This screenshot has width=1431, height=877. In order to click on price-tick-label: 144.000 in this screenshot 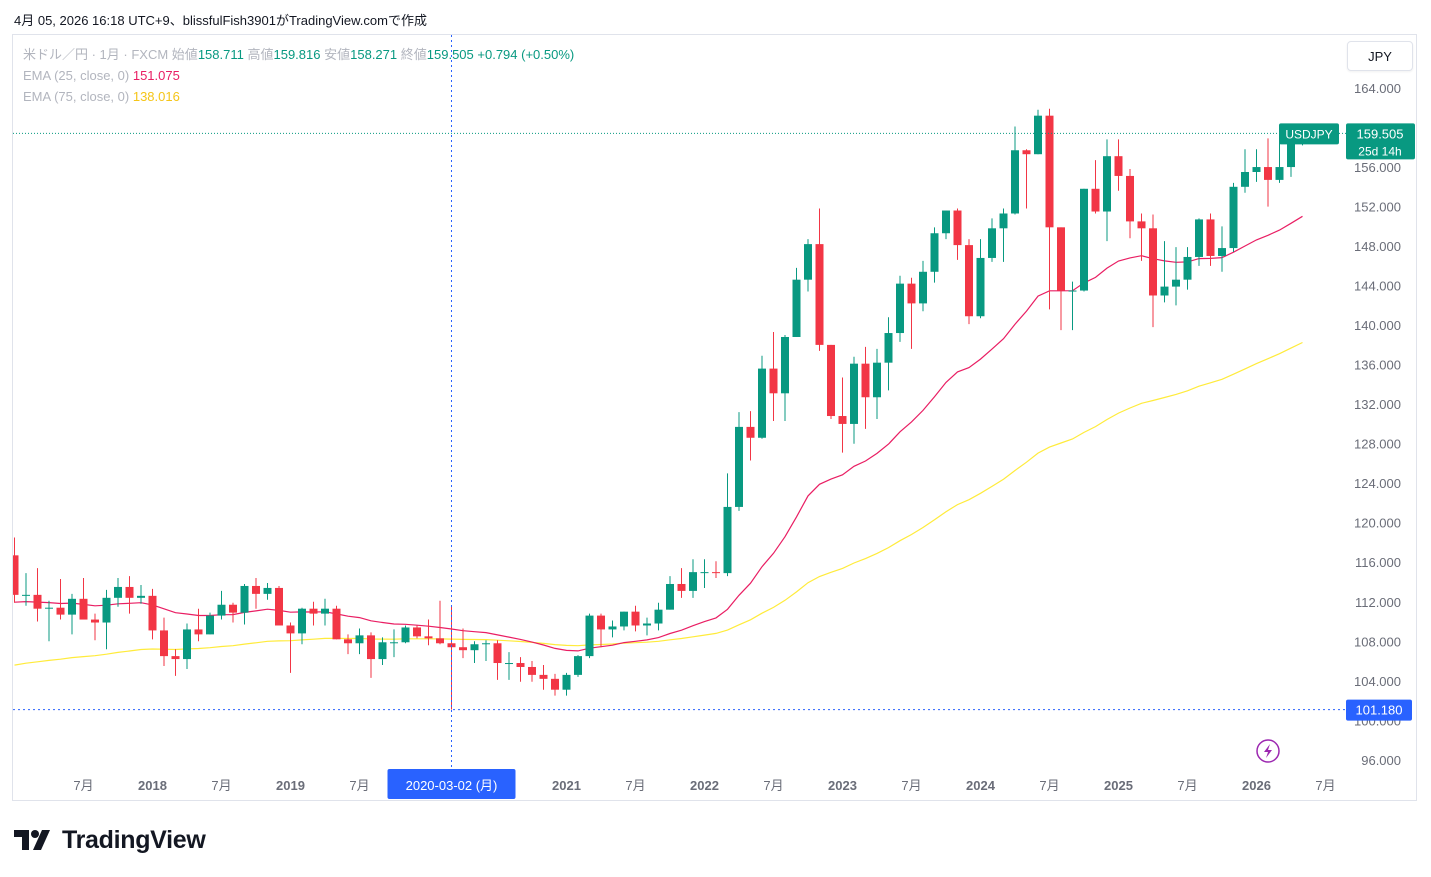, I will do `click(1377, 286)`.